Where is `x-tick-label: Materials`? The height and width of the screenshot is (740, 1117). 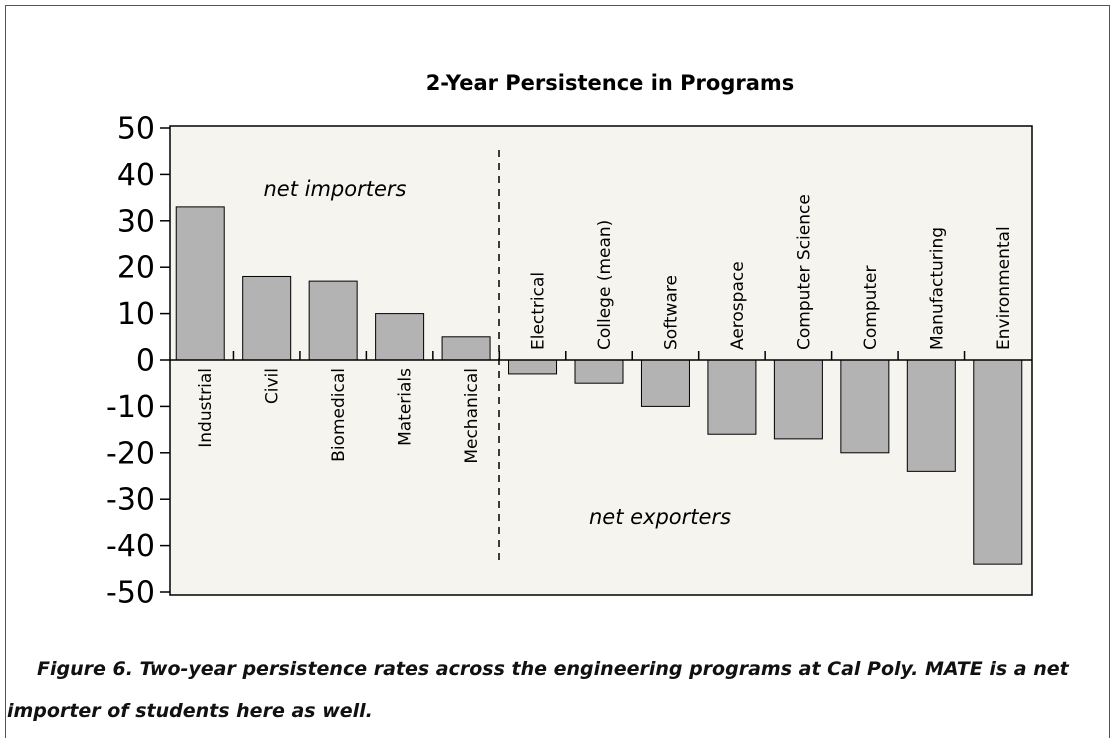
x-tick-label: Materials is located at coordinates (406, 407).